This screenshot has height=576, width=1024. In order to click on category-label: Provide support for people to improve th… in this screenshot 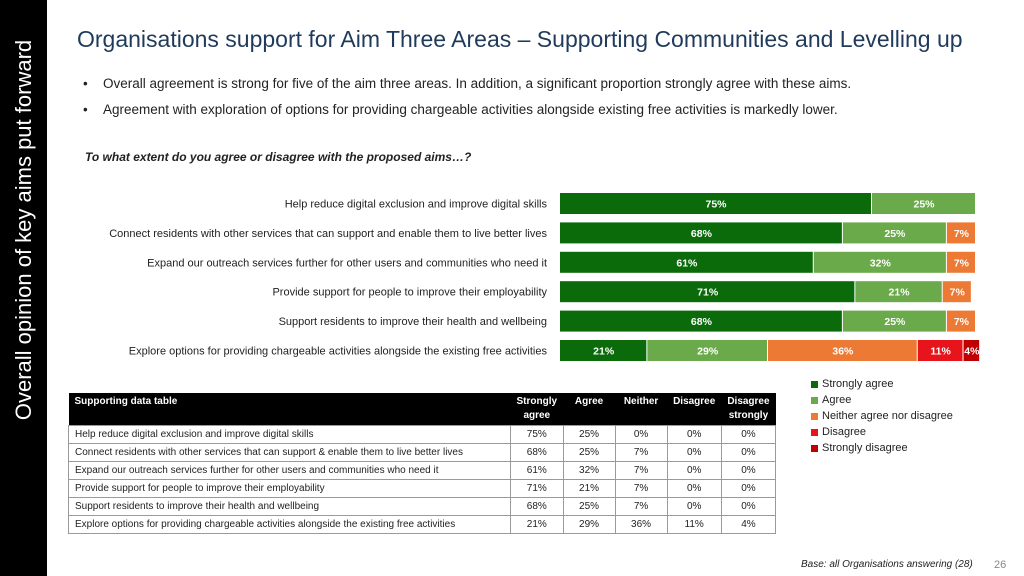, I will do `click(409, 293)`.